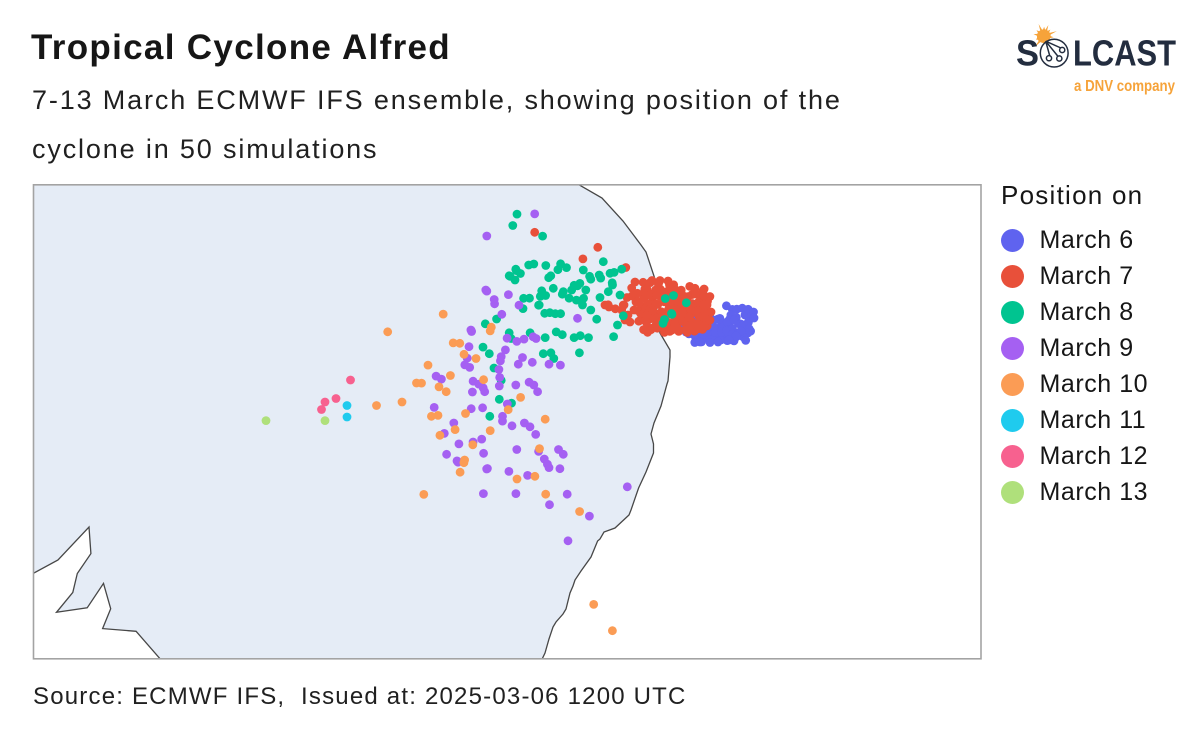 The width and height of the screenshot is (1200, 738). I want to click on svg-text: S, so click(1027, 53).